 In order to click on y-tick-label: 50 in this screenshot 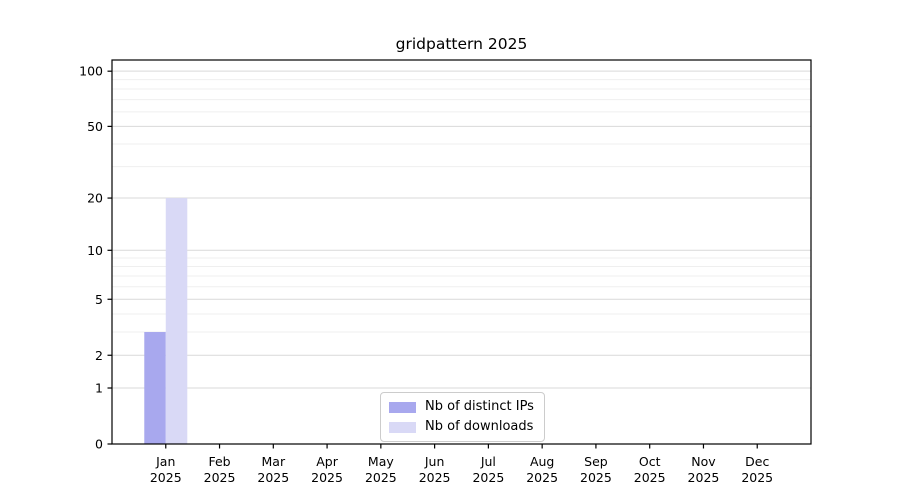, I will do `click(95, 126)`.